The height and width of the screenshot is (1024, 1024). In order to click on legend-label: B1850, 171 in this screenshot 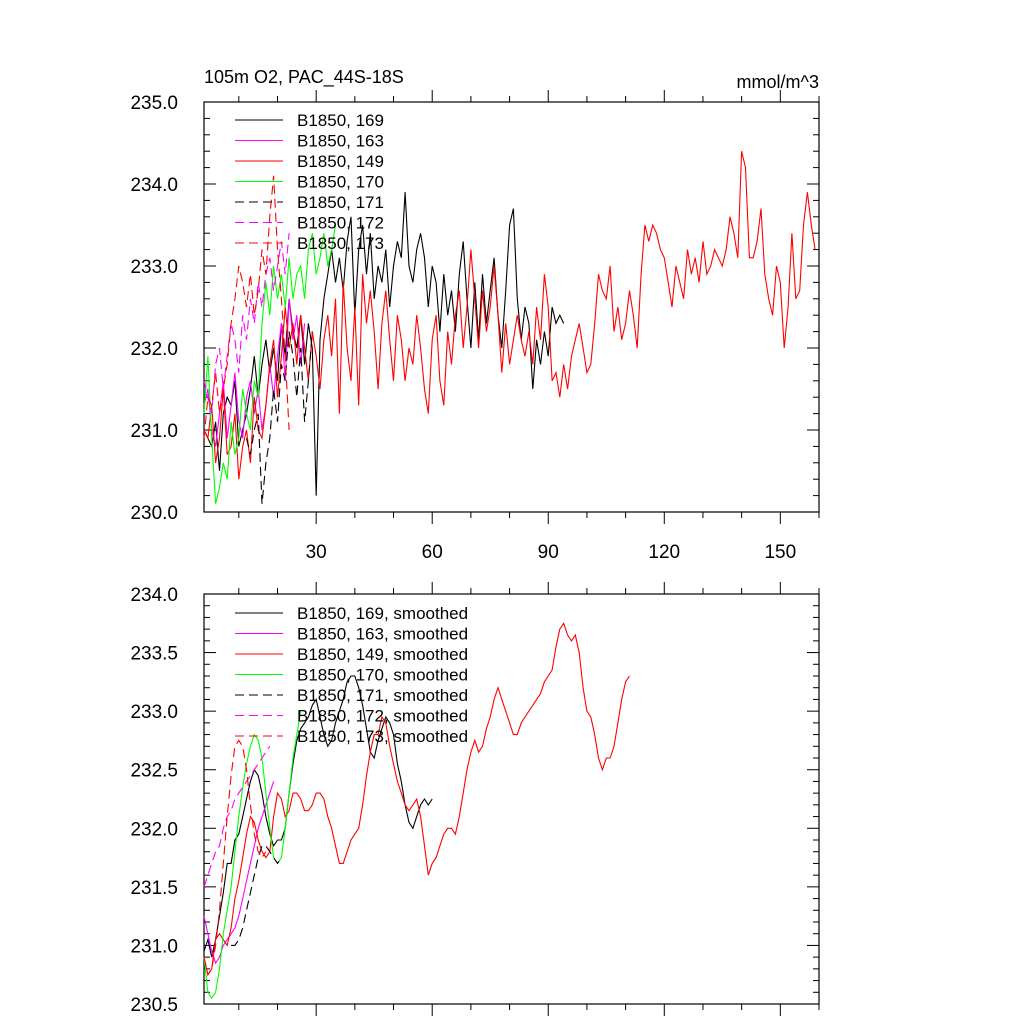, I will do `click(340, 202)`.